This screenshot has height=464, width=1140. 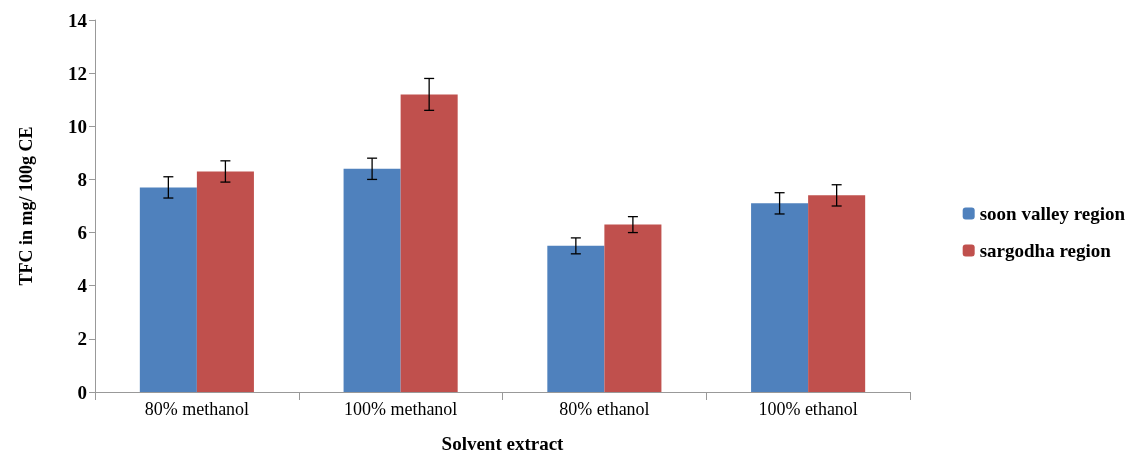 I want to click on x-tick-label: 80% methanol, so click(x=197, y=409).